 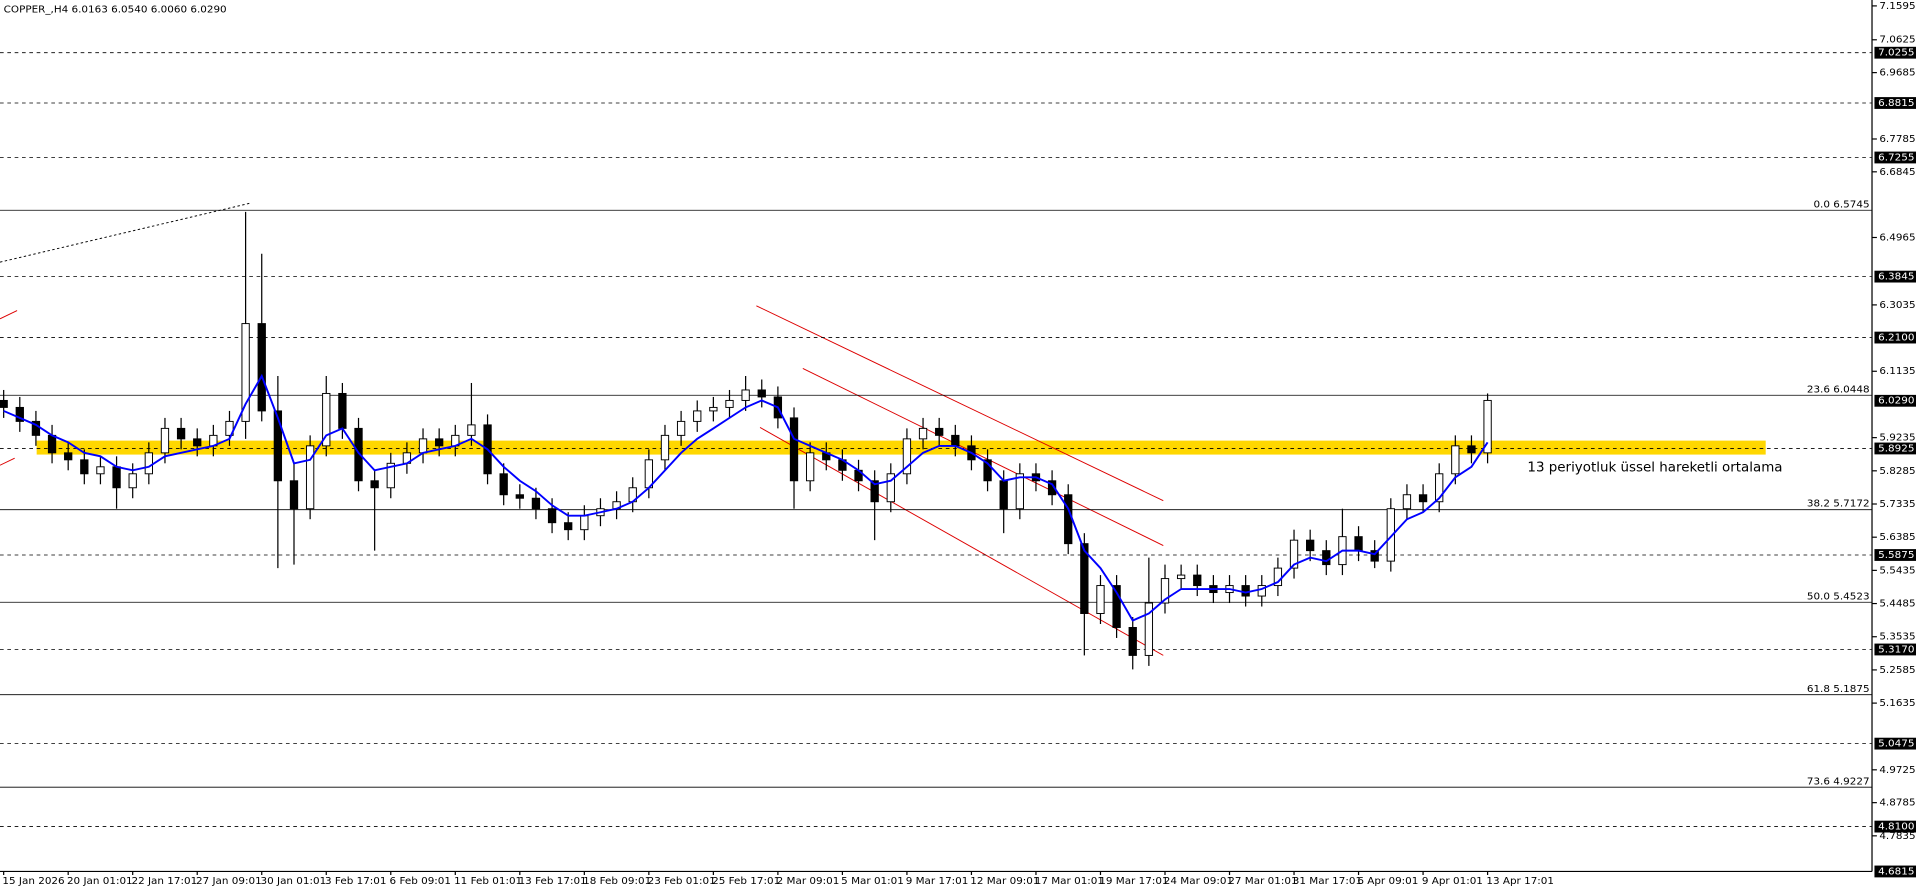 What do you see at coordinates (1520, 881) in the screenshot?
I see `x-tick-label: 13 Apr 17:01` at bounding box center [1520, 881].